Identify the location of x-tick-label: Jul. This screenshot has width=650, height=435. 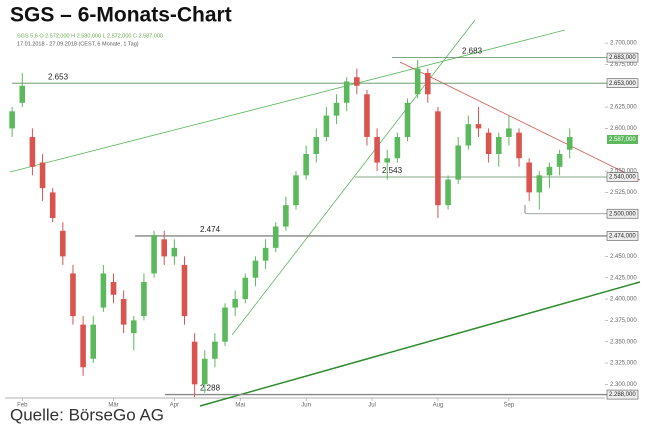
(372, 406).